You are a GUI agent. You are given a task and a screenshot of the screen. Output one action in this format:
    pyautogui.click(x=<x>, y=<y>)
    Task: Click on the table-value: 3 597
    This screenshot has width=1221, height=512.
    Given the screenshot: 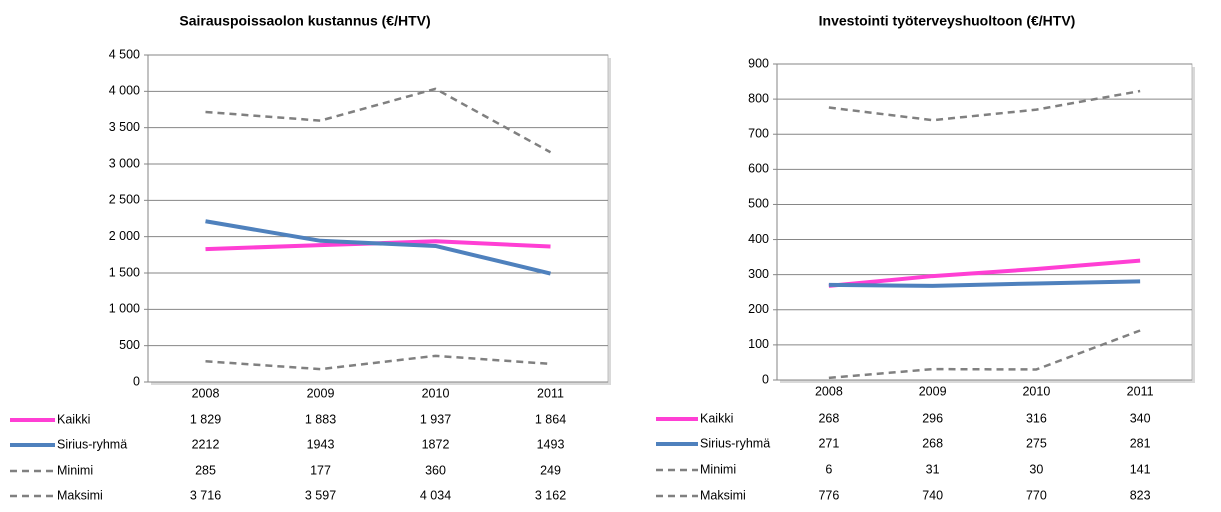 What is the action you would take?
    pyautogui.click(x=320, y=495)
    